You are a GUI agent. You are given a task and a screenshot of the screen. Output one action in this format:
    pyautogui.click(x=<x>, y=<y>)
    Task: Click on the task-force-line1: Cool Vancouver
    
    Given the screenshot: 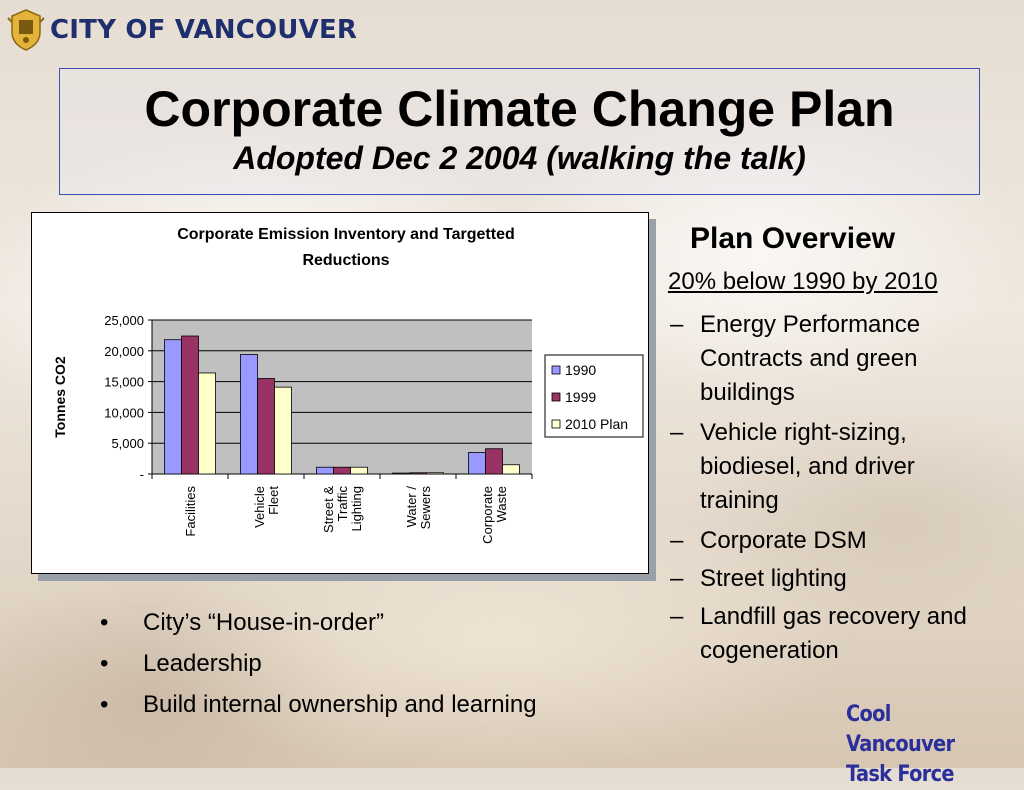 What is the action you would take?
    pyautogui.click(x=900, y=729)
    